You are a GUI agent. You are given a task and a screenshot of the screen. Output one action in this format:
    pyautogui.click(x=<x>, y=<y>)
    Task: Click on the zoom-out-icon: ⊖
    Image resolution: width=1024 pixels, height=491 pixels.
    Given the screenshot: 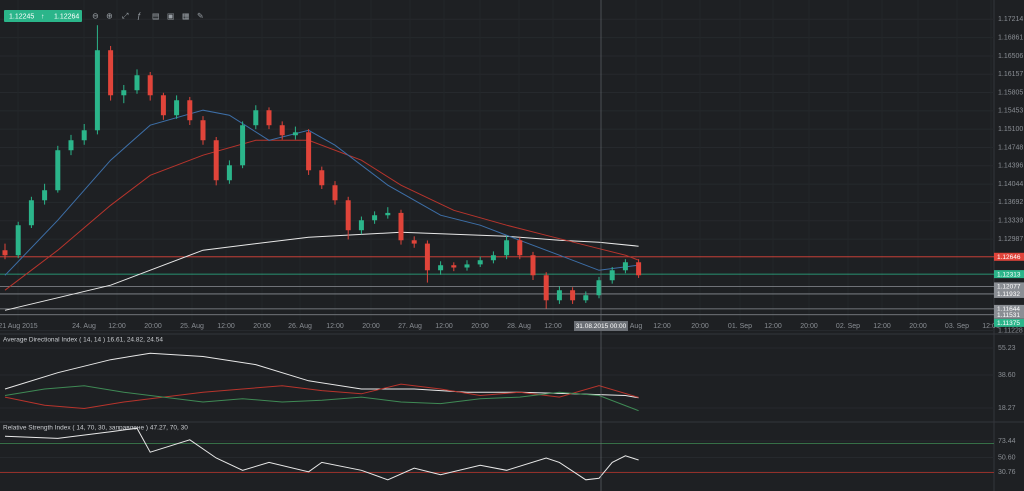 What is the action you would take?
    pyautogui.click(x=95, y=16)
    